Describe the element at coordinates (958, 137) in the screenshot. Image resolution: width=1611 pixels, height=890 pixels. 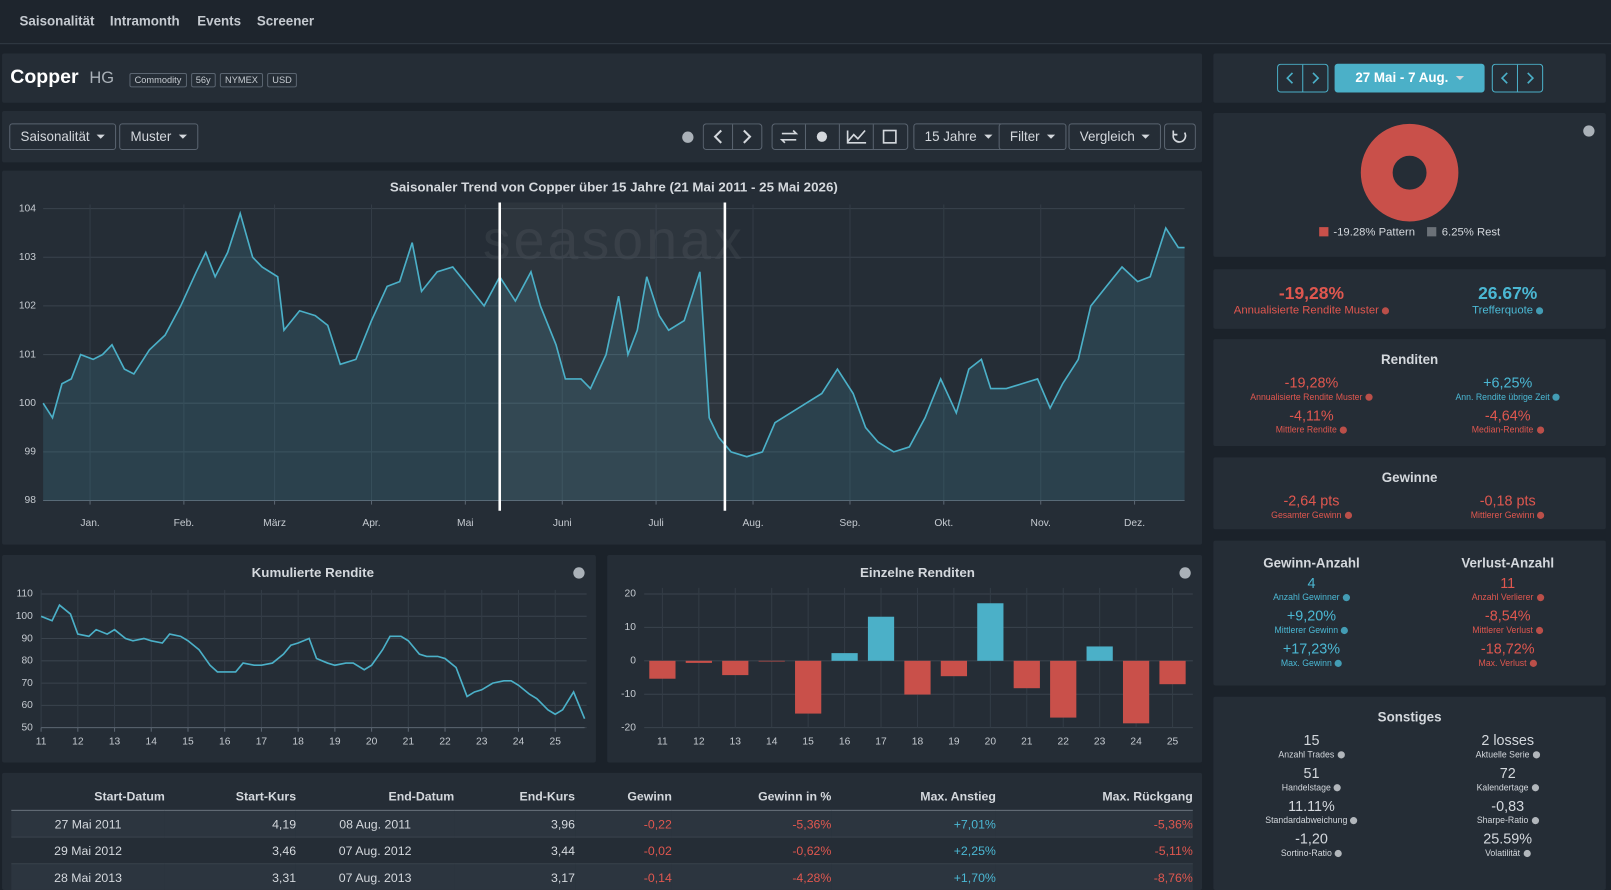
I see `dropdown: 15 Jahre` at that location.